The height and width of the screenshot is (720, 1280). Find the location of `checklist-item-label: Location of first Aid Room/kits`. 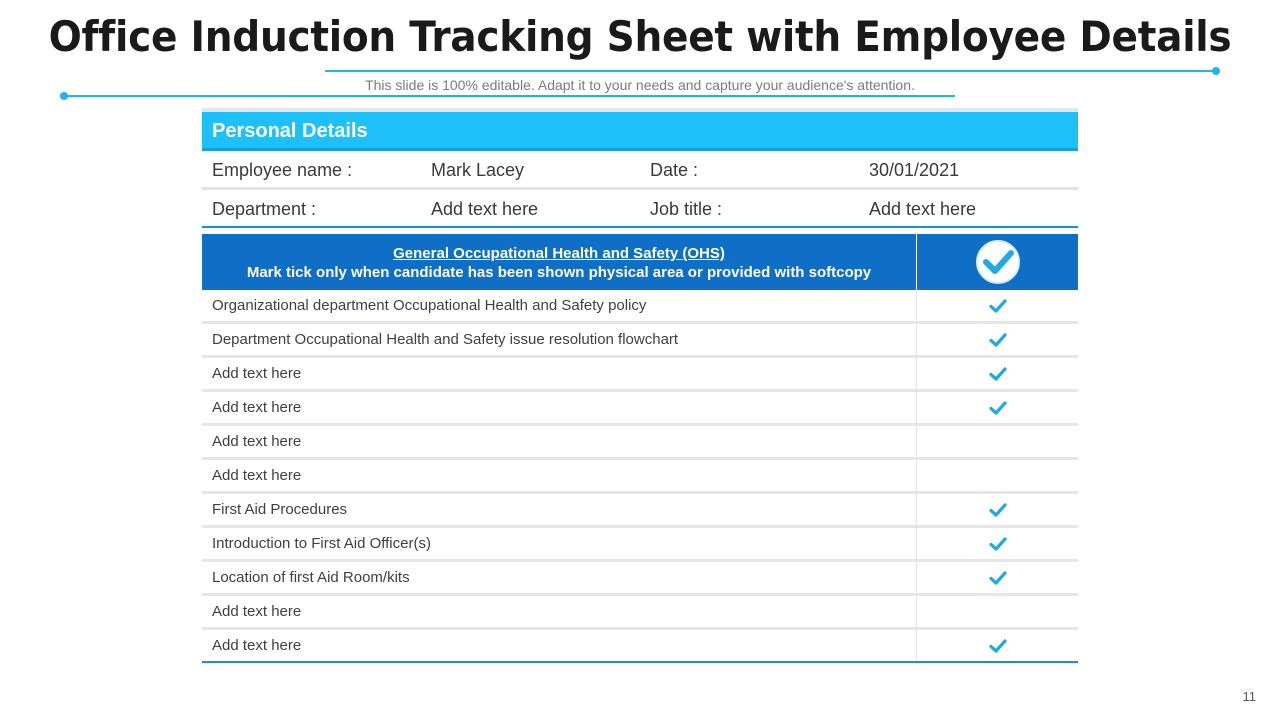

checklist-item-label: Location of first Aid Room/kits is located at coordinates (311, 577).